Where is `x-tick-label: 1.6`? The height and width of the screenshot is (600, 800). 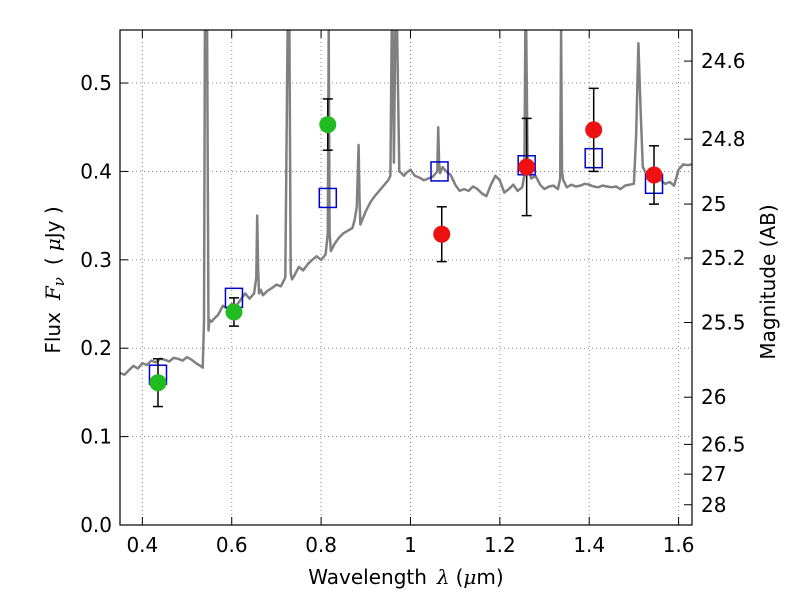 x-tick-label: 1.6 is located at coordinates (679, 545).